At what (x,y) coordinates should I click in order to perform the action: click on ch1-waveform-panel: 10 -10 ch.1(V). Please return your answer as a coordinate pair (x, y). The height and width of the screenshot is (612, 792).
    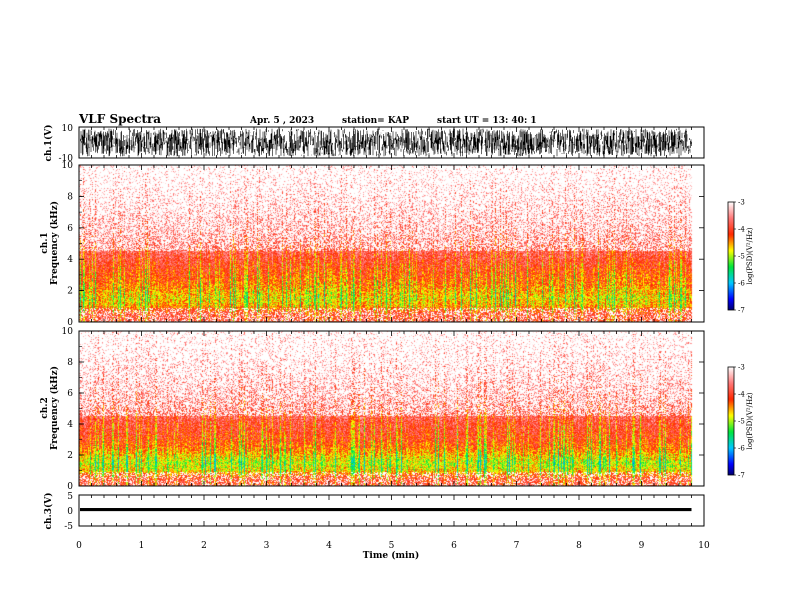
    Looking at the image, I should click on (374, 144).